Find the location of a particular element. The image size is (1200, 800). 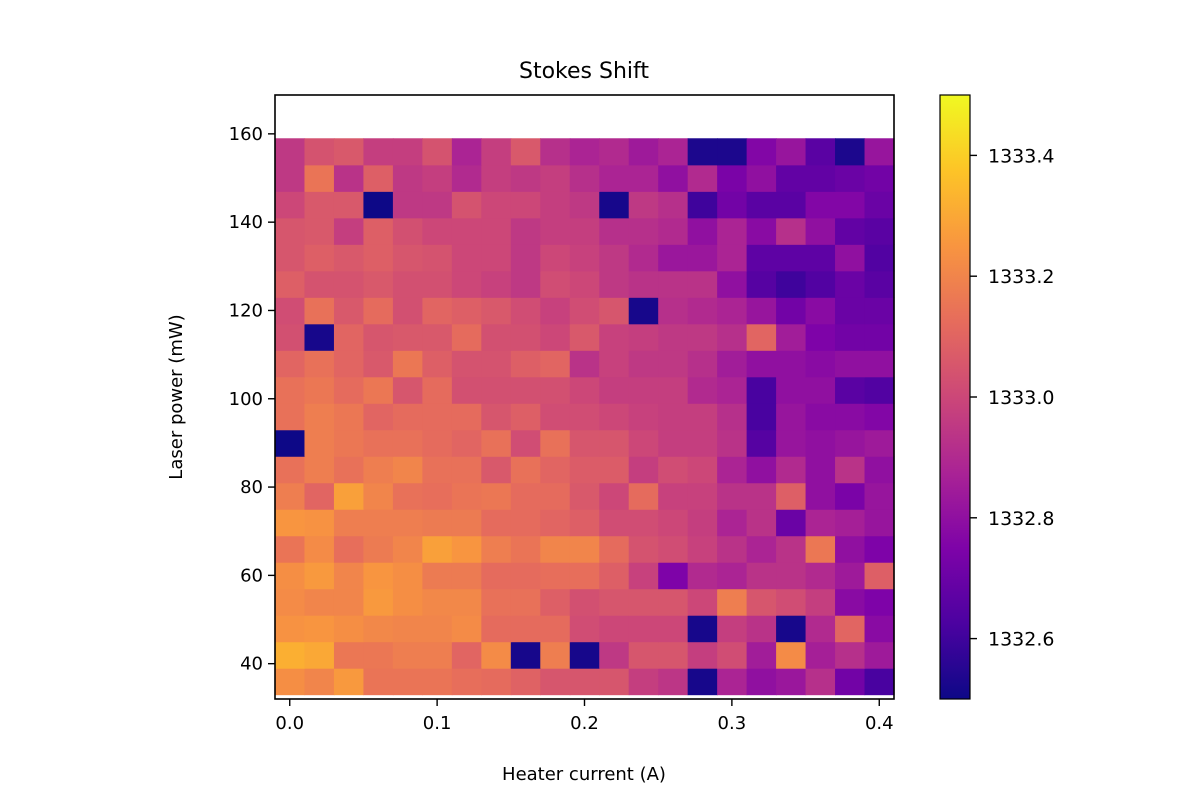

x-tick-label: 0.0 is located at coordinates (289, 723).